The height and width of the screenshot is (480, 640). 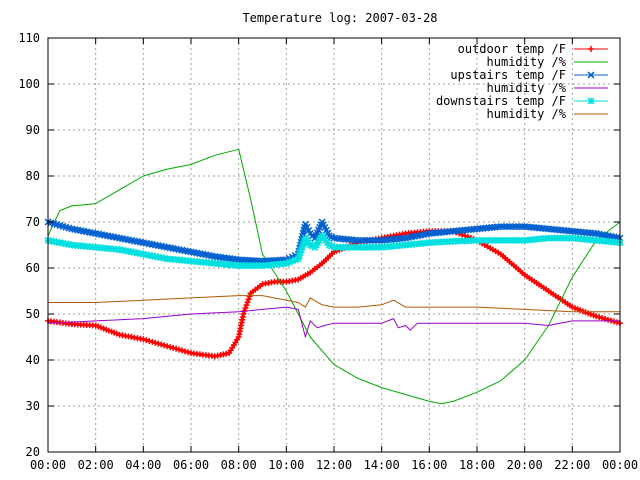 I want to click on legend-item: downstairs temp /F, so click(x=522, y=101).